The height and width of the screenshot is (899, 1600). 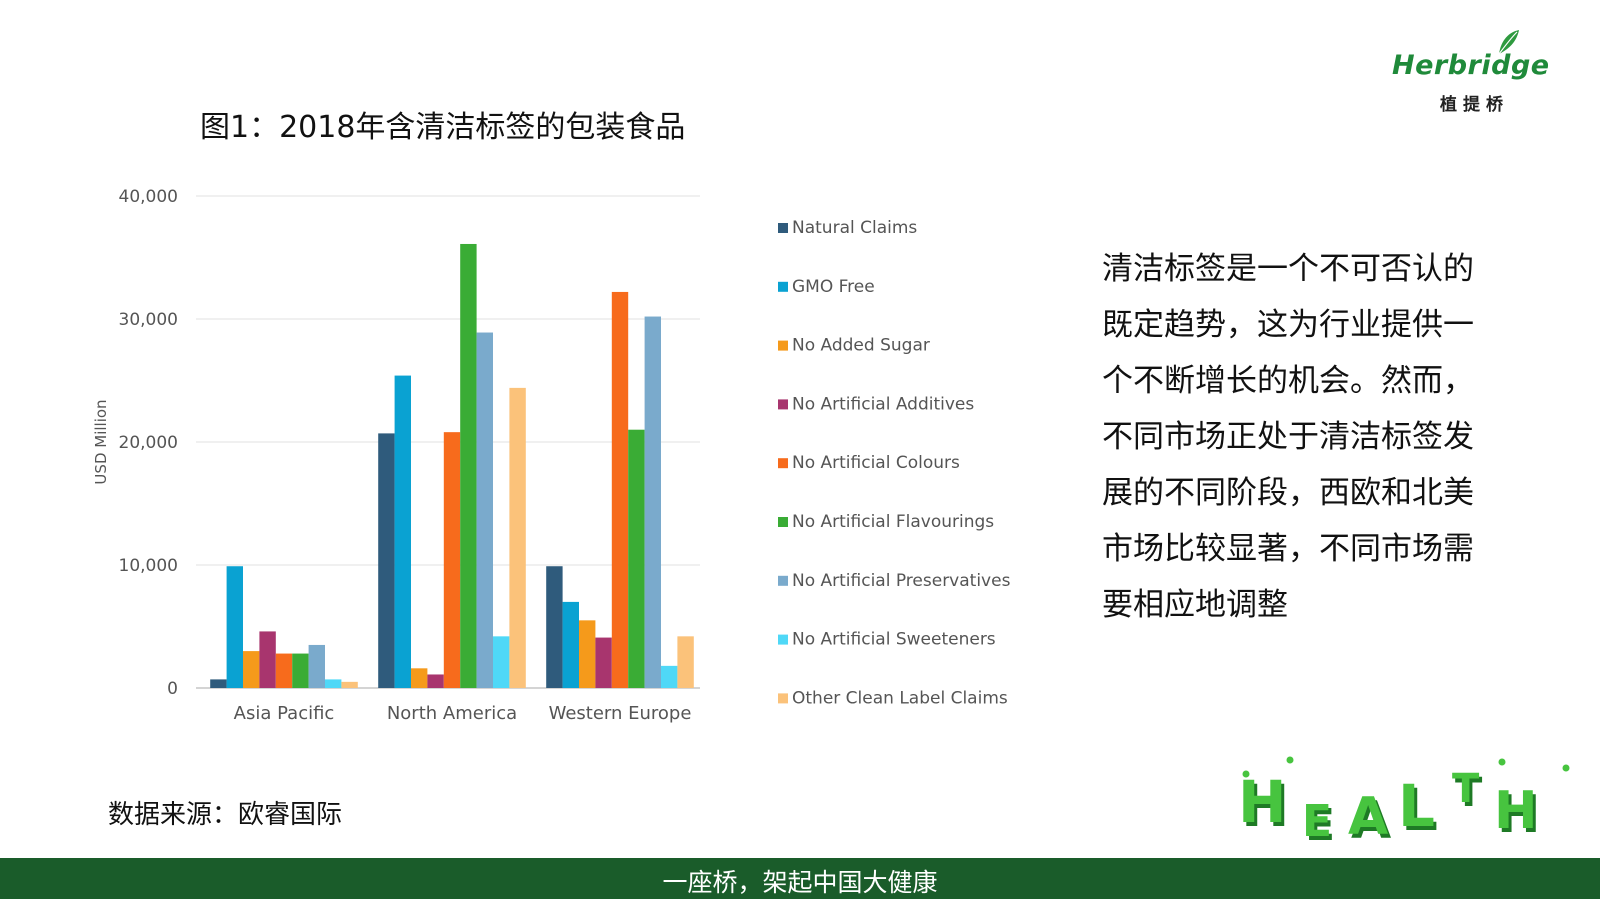 I want to click on y-tick-label: 40,000, so click(x=148, y=197).